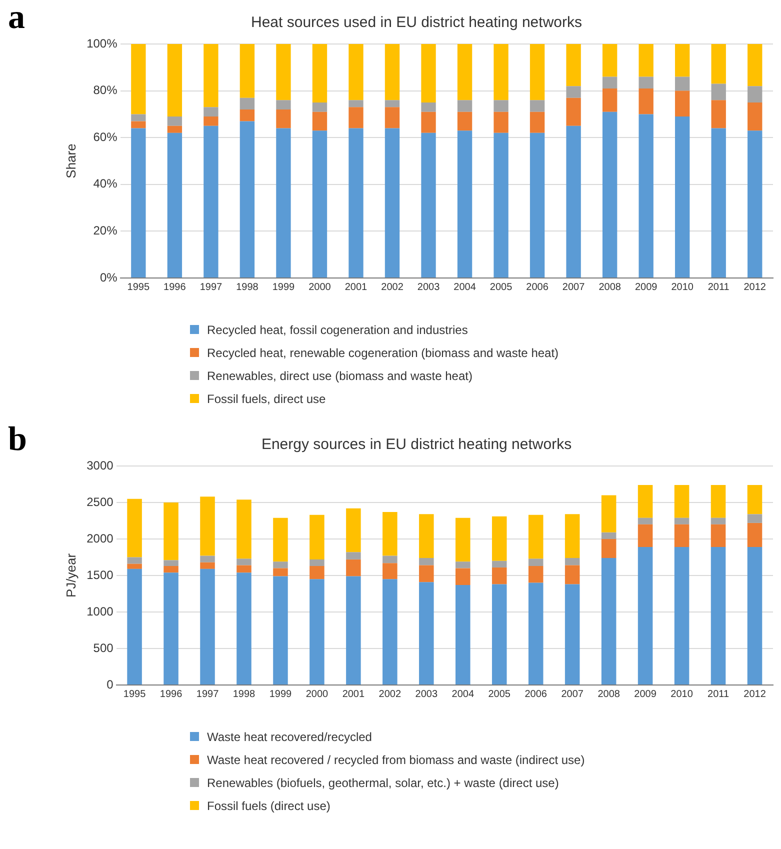  Describe the element at coordinates (268, 805) in the screenshot. I see `legend-label: Fossil fuels (direct use)` at that location.